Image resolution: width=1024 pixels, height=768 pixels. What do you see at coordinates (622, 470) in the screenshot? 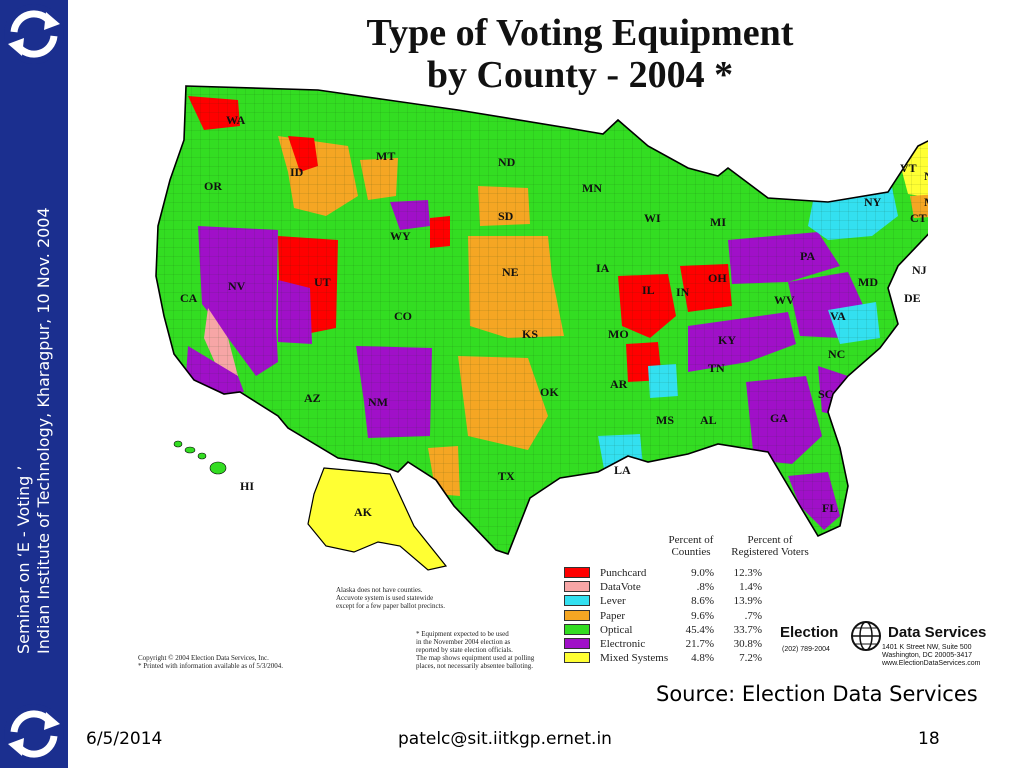
I see `state-label: LA` at bounding box center [622, 470].